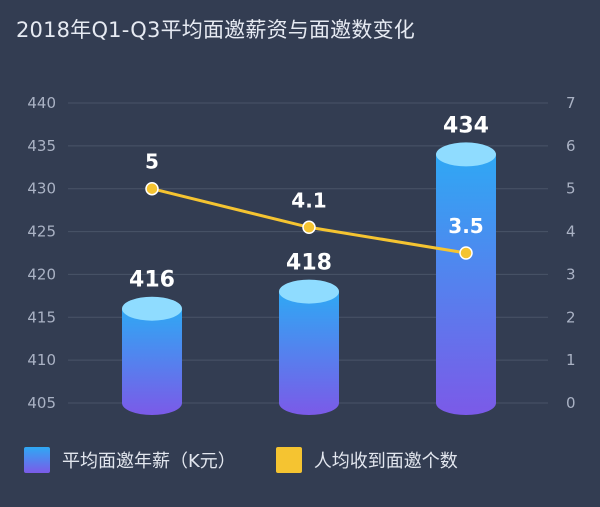  Describe the element at coordinates (571, 146) in the screenshot. I see `right-axis-tick: 6` at that location.